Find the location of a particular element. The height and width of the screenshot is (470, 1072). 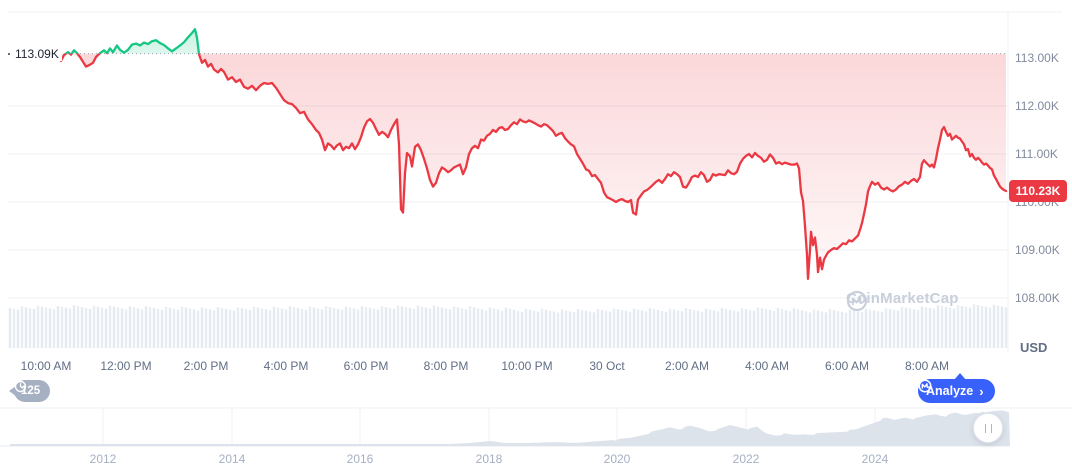

x-axis-label: 8:00 PM is located at coordinates (446, 366).